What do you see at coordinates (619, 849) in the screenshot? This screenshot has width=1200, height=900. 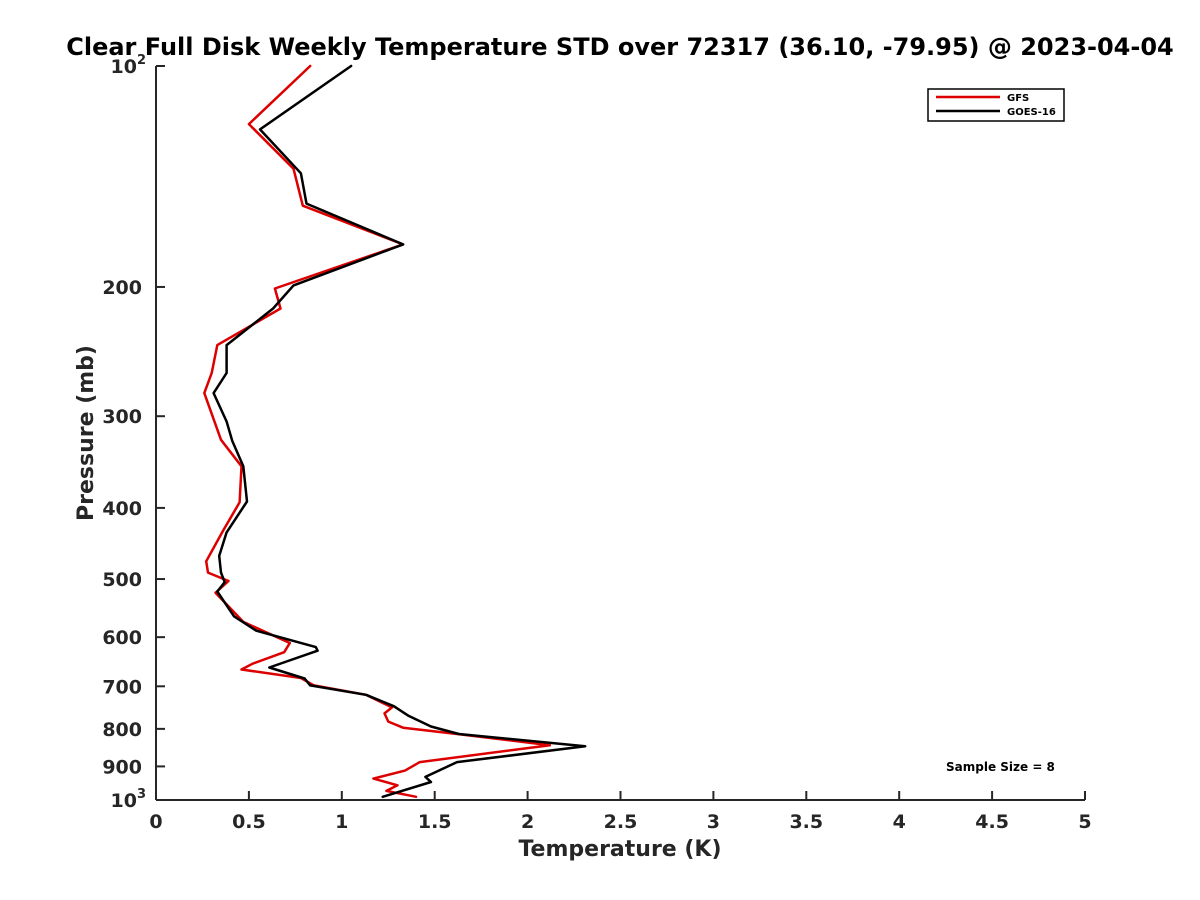 I see `x-axis-label: Temperature (K)` at bounding box center [619, 849].